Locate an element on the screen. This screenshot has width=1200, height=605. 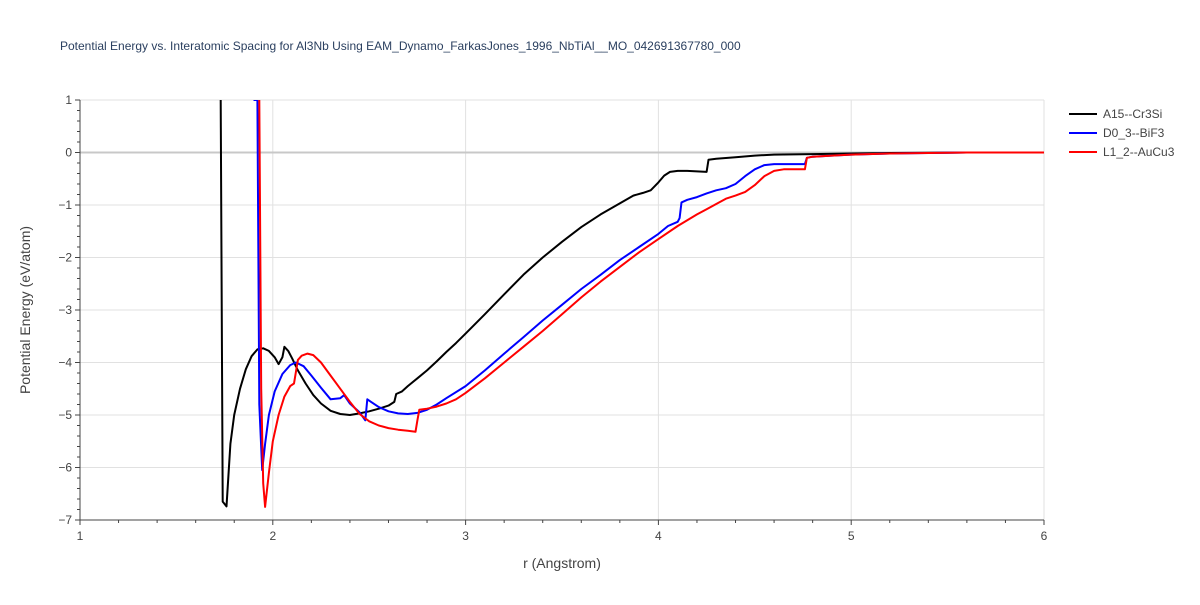
legend: A15--Cr3Si D0_3--BiF3 L1_2--AuCu3 is located at coordinates (1122, 133).